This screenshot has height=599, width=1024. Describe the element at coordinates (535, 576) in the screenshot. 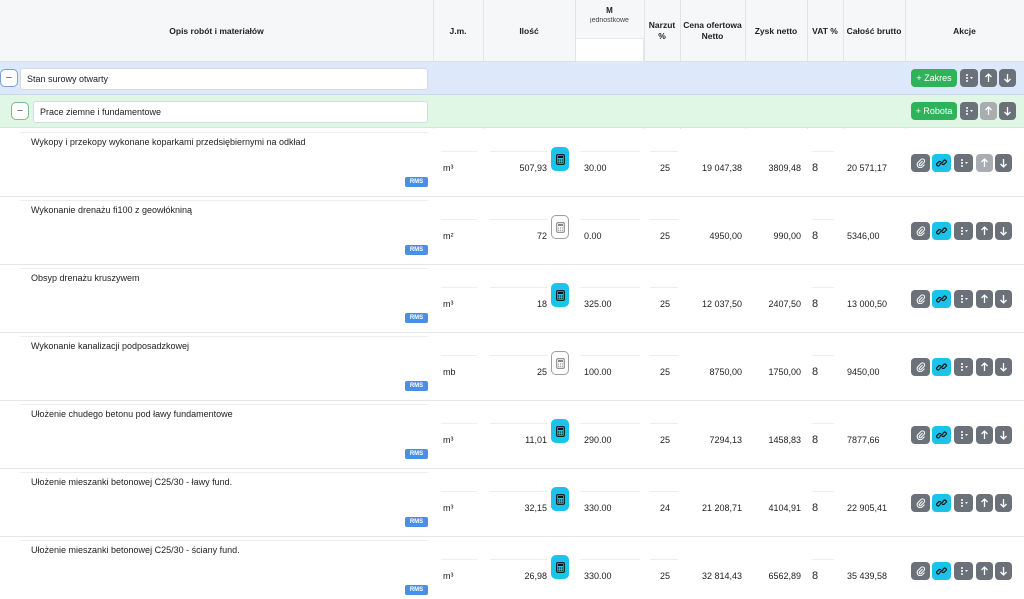

I see `item-quantity-input: 26,98` at that location.